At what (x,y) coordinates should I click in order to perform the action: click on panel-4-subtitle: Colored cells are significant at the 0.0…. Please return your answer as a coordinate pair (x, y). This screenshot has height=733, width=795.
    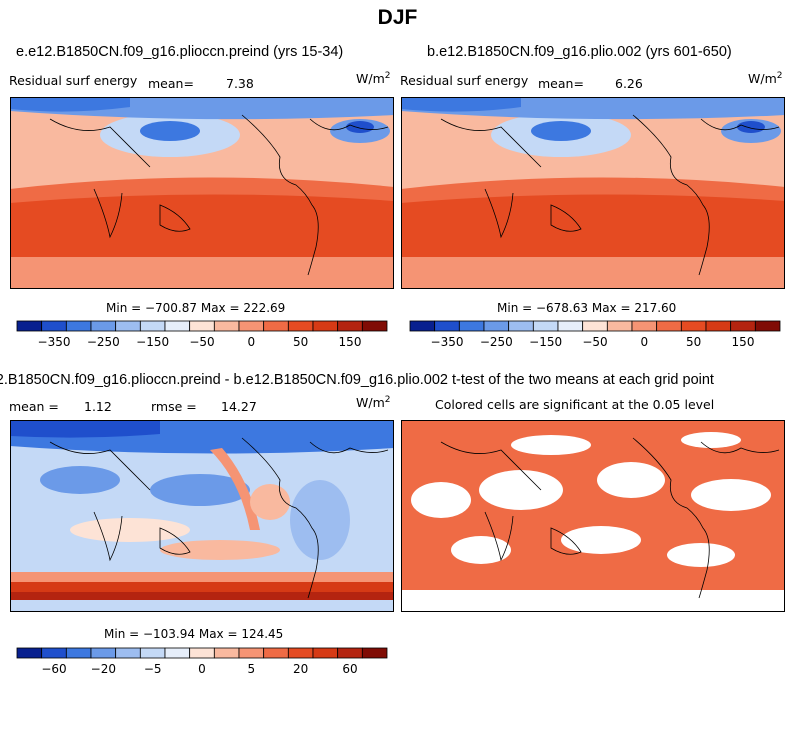
    Looking at the image, I should click on (575, 404).